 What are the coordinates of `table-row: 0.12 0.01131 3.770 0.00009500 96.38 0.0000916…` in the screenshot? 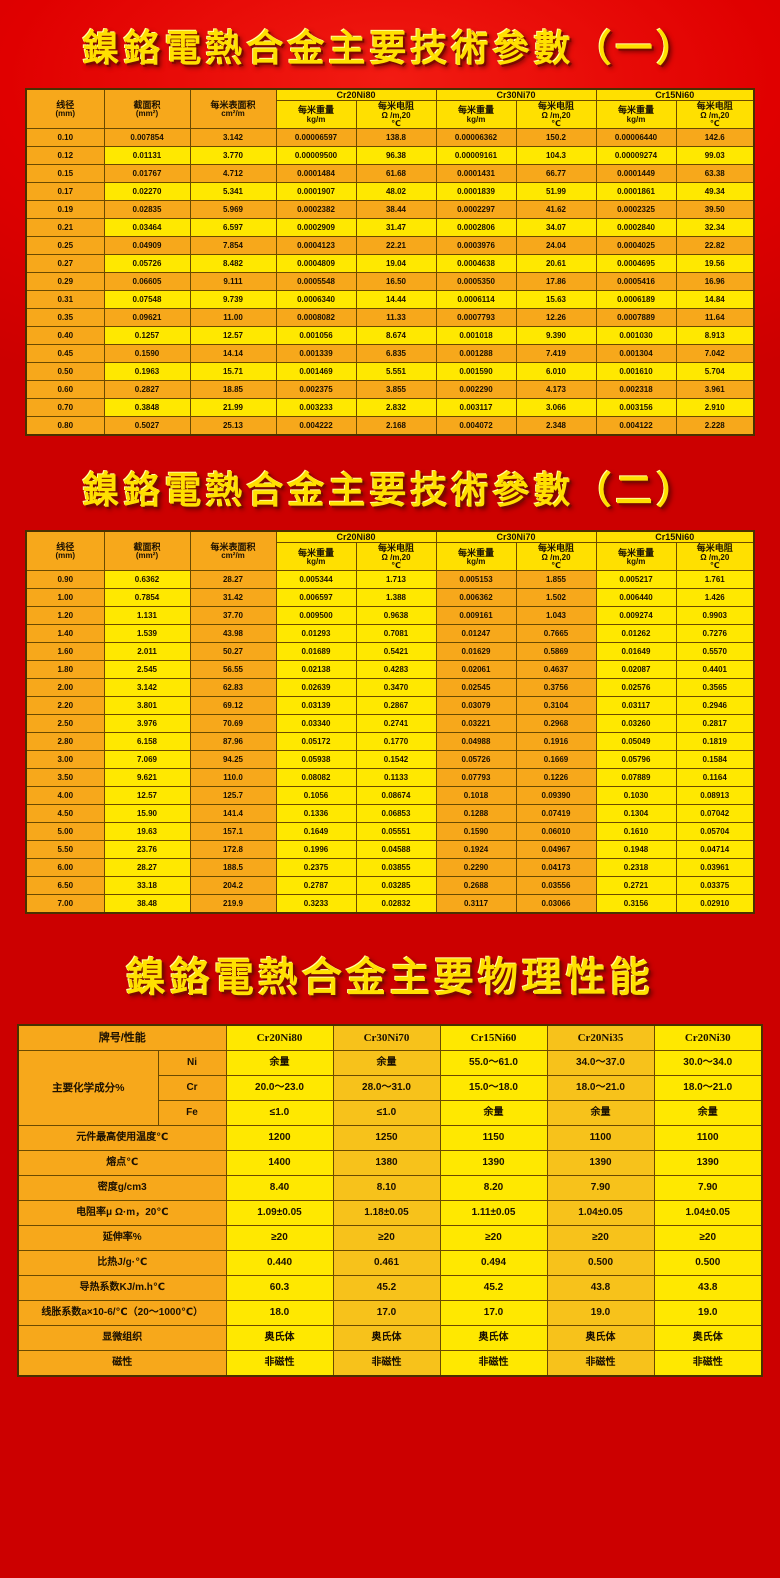 It's located at (390, 156).